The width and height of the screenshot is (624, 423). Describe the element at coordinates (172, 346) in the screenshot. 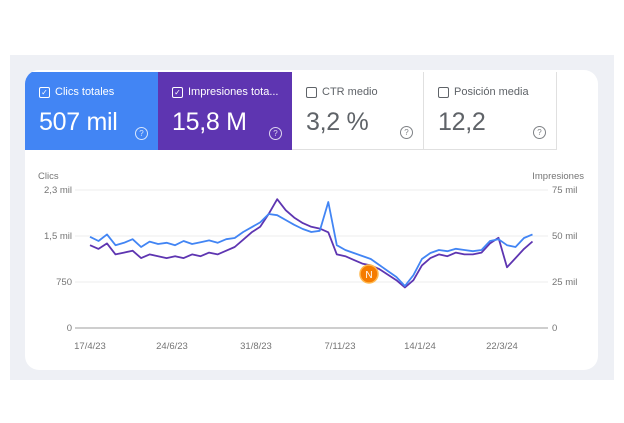

I see `x-tick-label: 24/6/23` at that location.